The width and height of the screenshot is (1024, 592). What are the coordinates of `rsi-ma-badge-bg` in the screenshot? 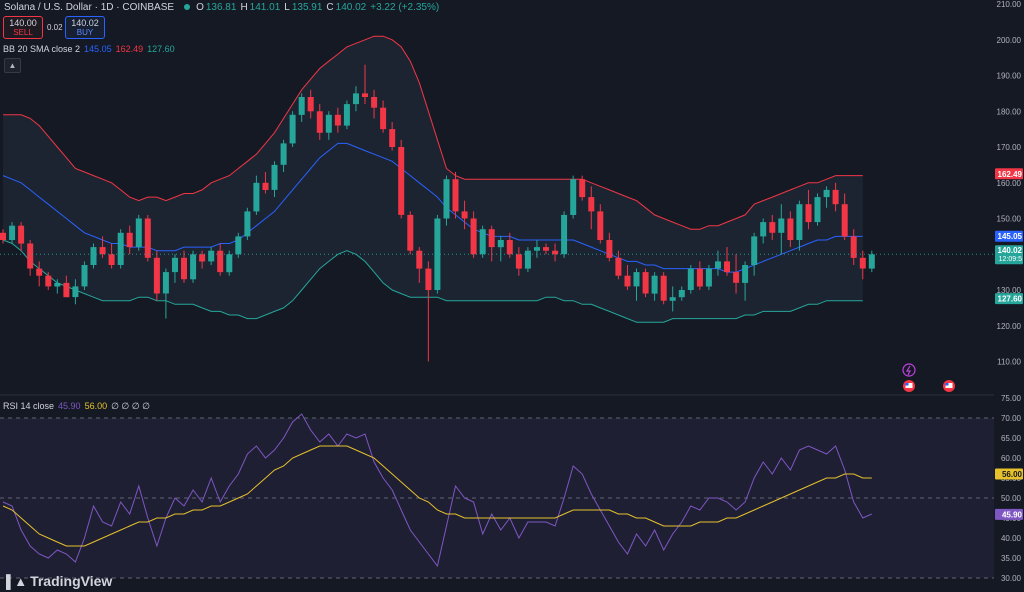 It's located at (1009, 474).